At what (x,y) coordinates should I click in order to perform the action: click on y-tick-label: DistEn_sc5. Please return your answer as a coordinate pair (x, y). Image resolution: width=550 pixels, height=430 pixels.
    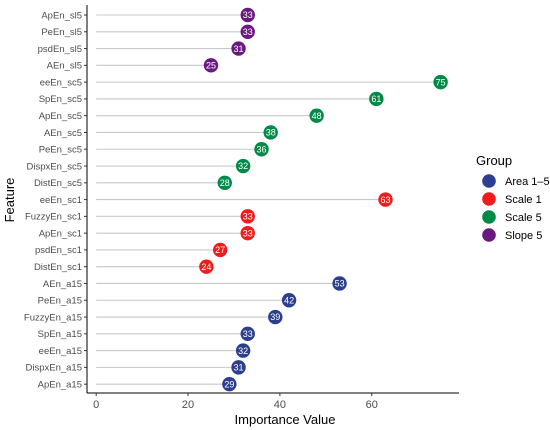
    Looking at the image, I should click on (58, 183).